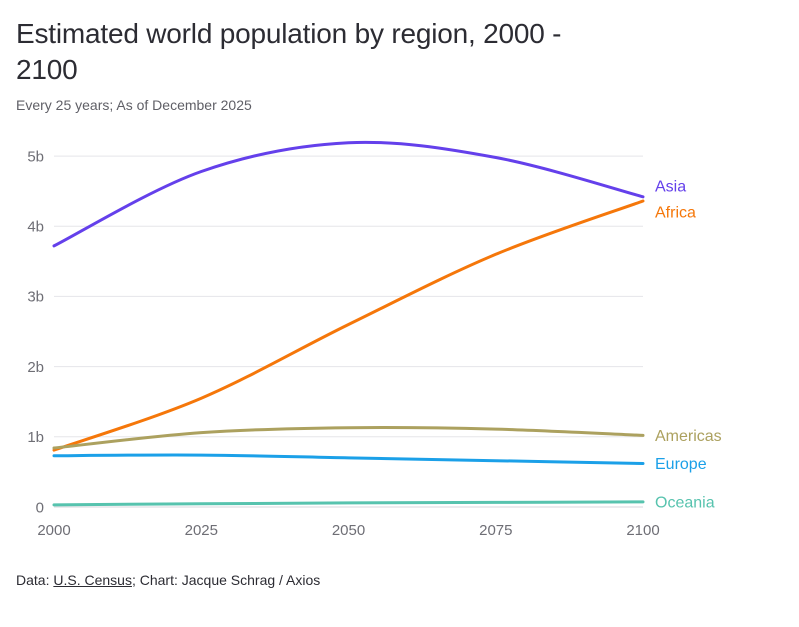 The image size is (799, 627). What do you see at coordinates (35, 580) in the screenshot?
I see `footer-data-prefix: Data:` at bounding box center [35, 580].